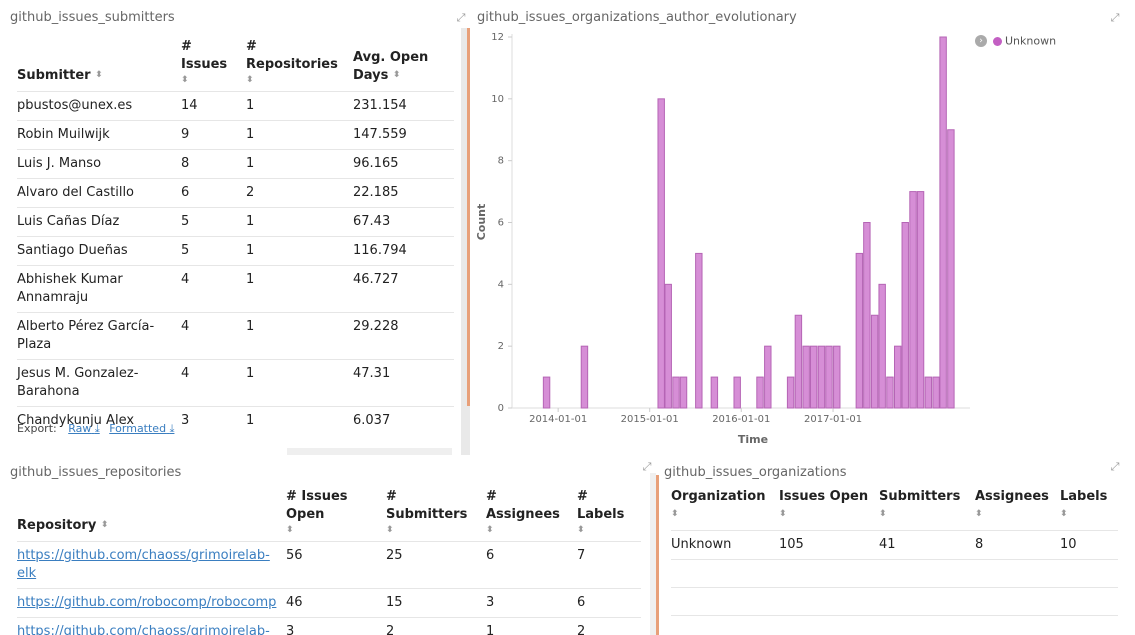 The image size is (1135, 635). What do you see at coordinates (436, 515) in the screenshot?
I see `col-submitters: # Submitters ⬍` at bounding box center [436, 515].